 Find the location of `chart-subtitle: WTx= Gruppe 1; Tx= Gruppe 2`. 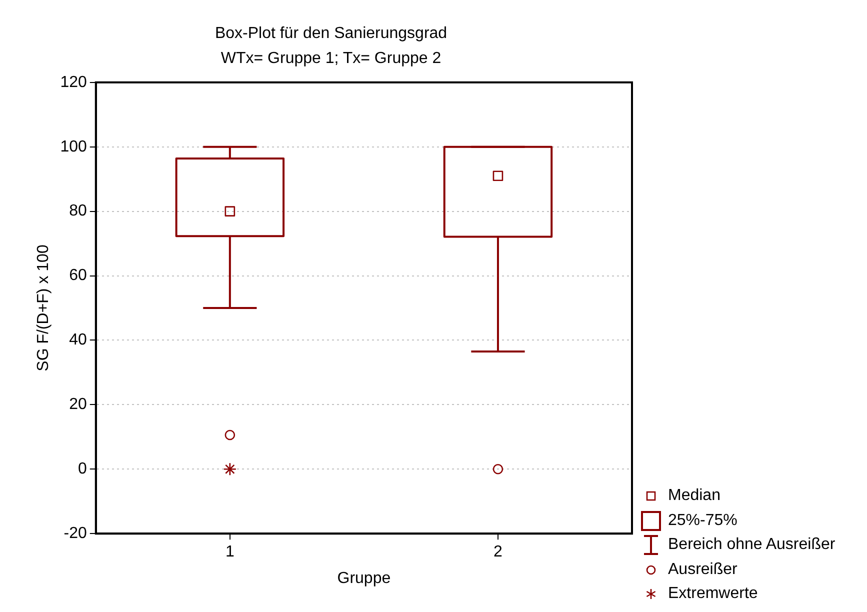

chart-subtitle: WTx= Gruppe 1; Tx= Gruppe 2 is located at coordinates (331, 59).